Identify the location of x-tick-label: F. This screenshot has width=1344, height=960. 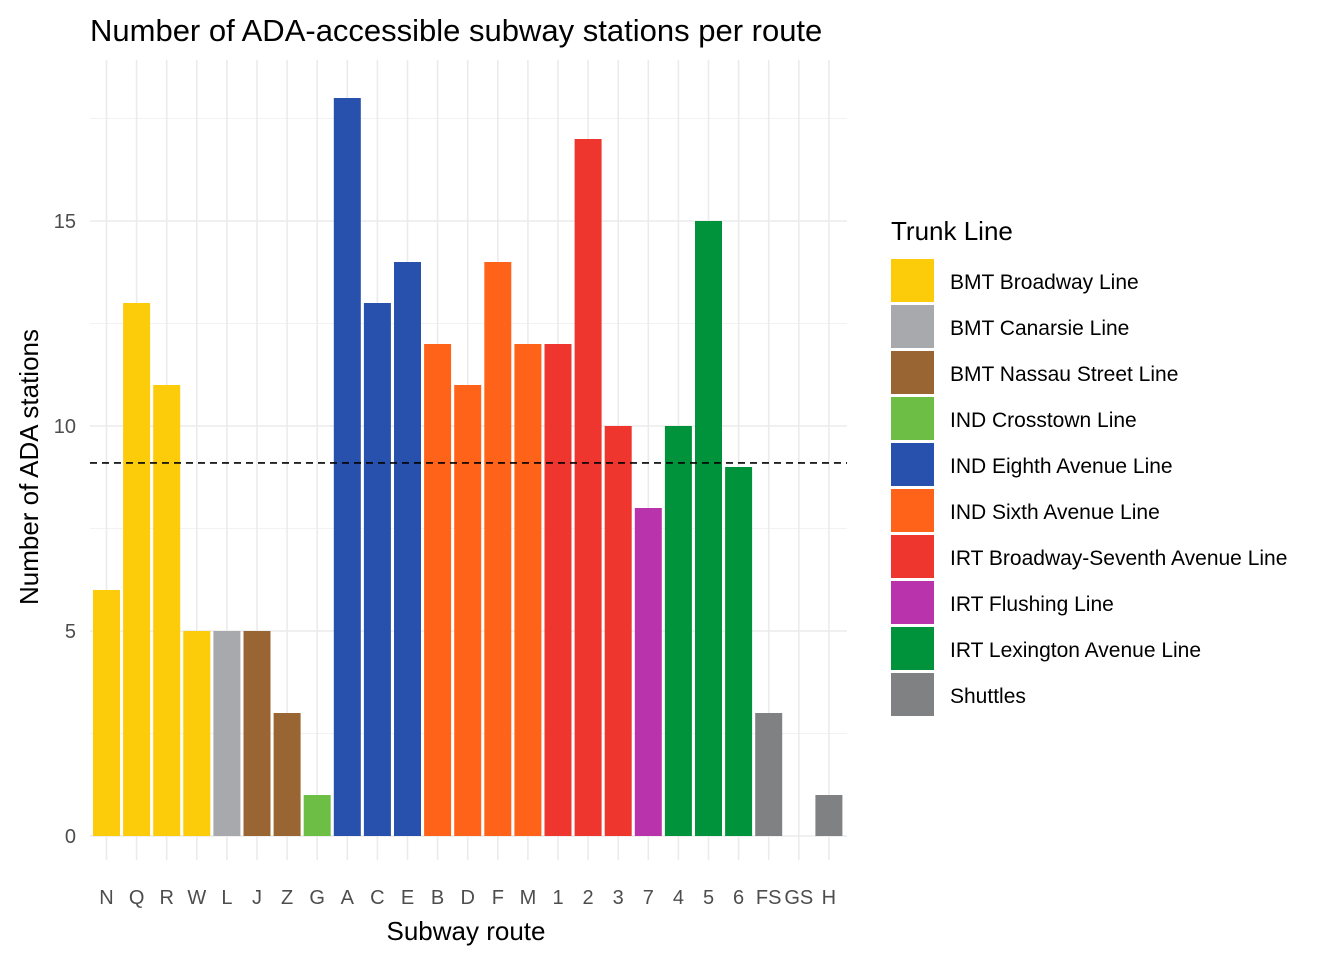
(498, 898).